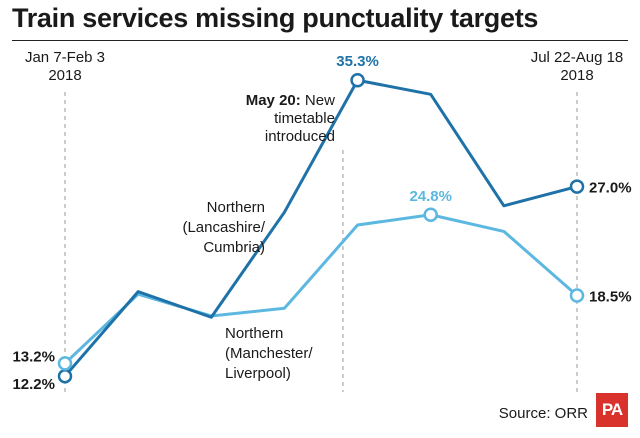 The image size is (640, 438). What do you see at coordinates (612, 410) in the screenshot?
I see `pa-logo: PA` at bounding box center [612, 410].